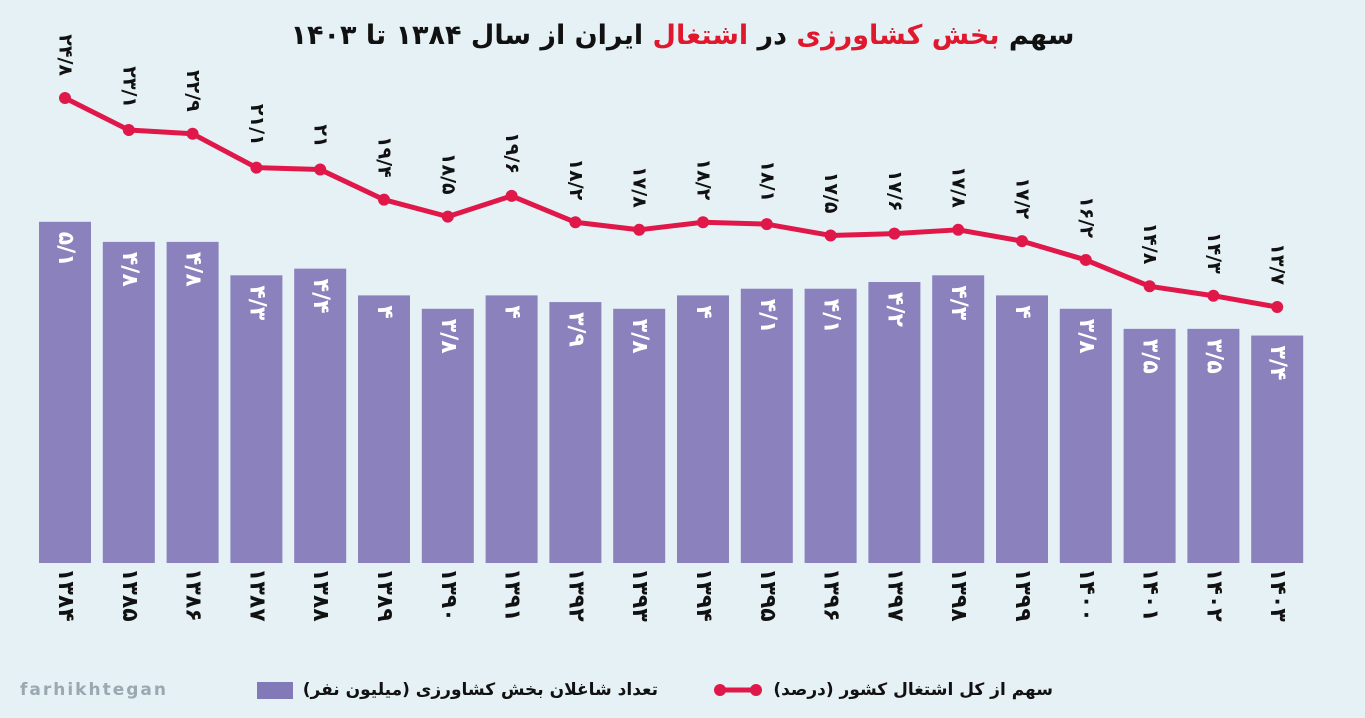 This screenshot has width=1365, height=718. Describe the element at coordinates (257, 125) in the screenshot. I see `line-label: ۲۱/۱` at that location.